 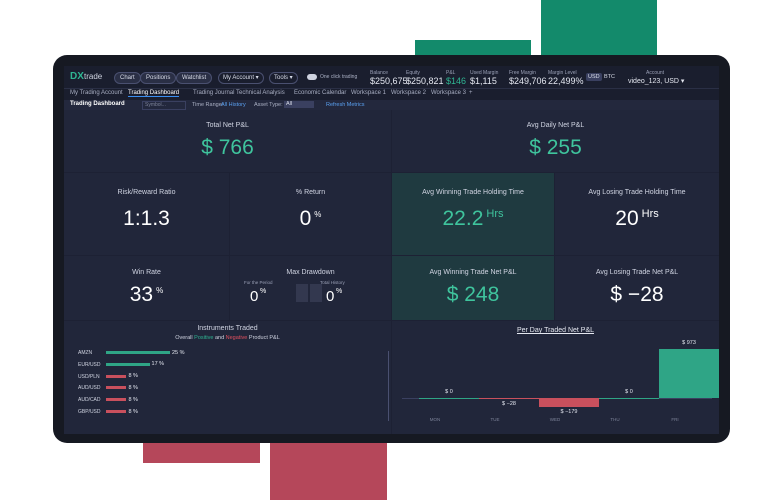 What do you see at coordinates (204, 338) in the screenshot?
I see `subtitle-part: Positive` at bounding box center [204, 338].